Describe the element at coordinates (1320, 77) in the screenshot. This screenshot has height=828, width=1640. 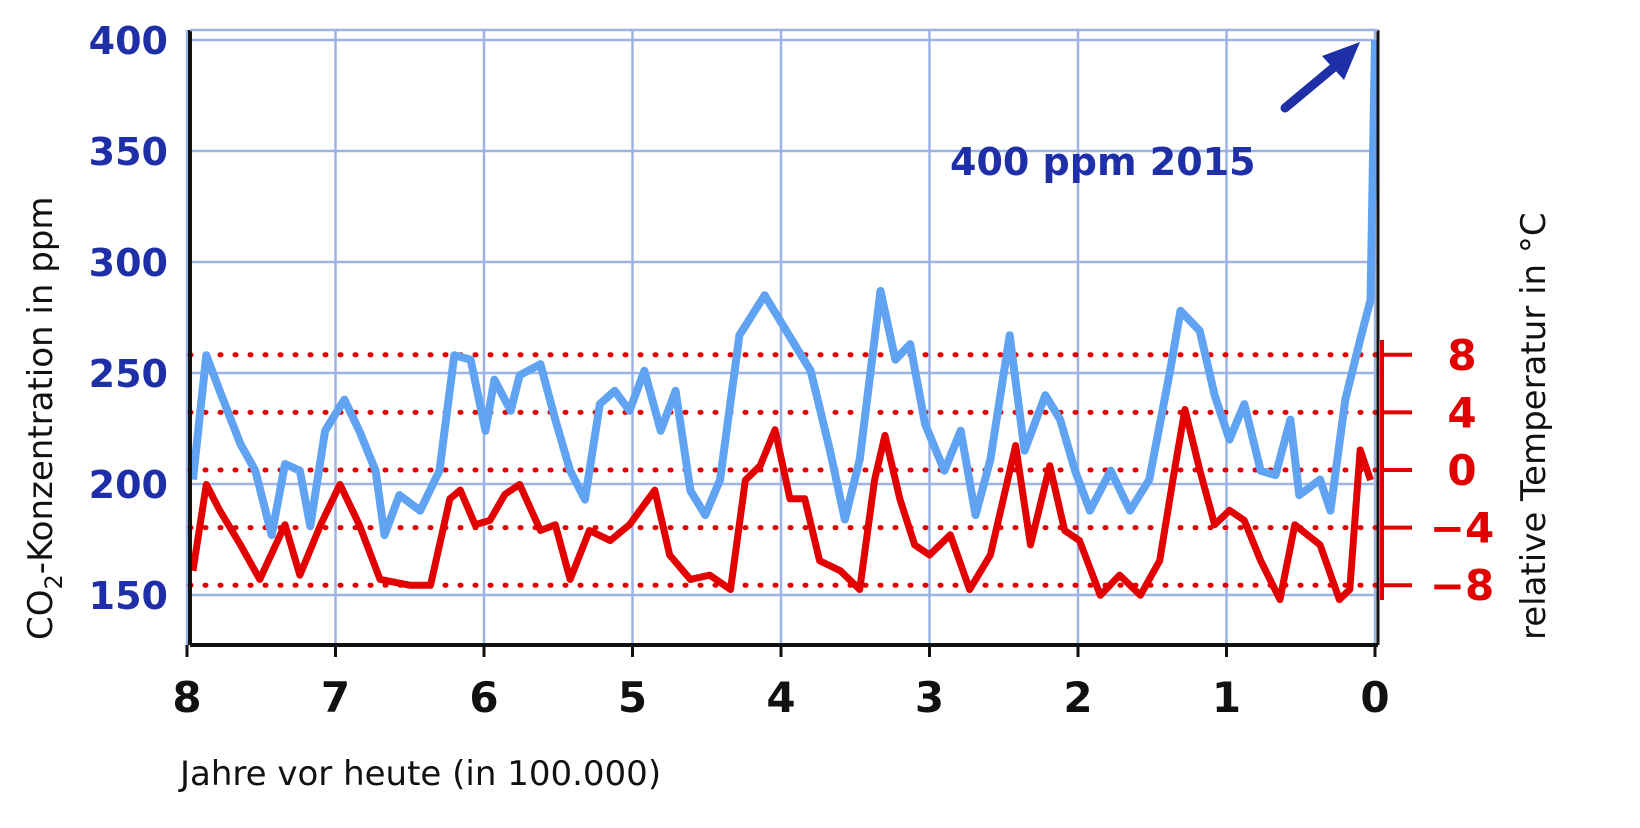
I see `arrow-icon` at that location.